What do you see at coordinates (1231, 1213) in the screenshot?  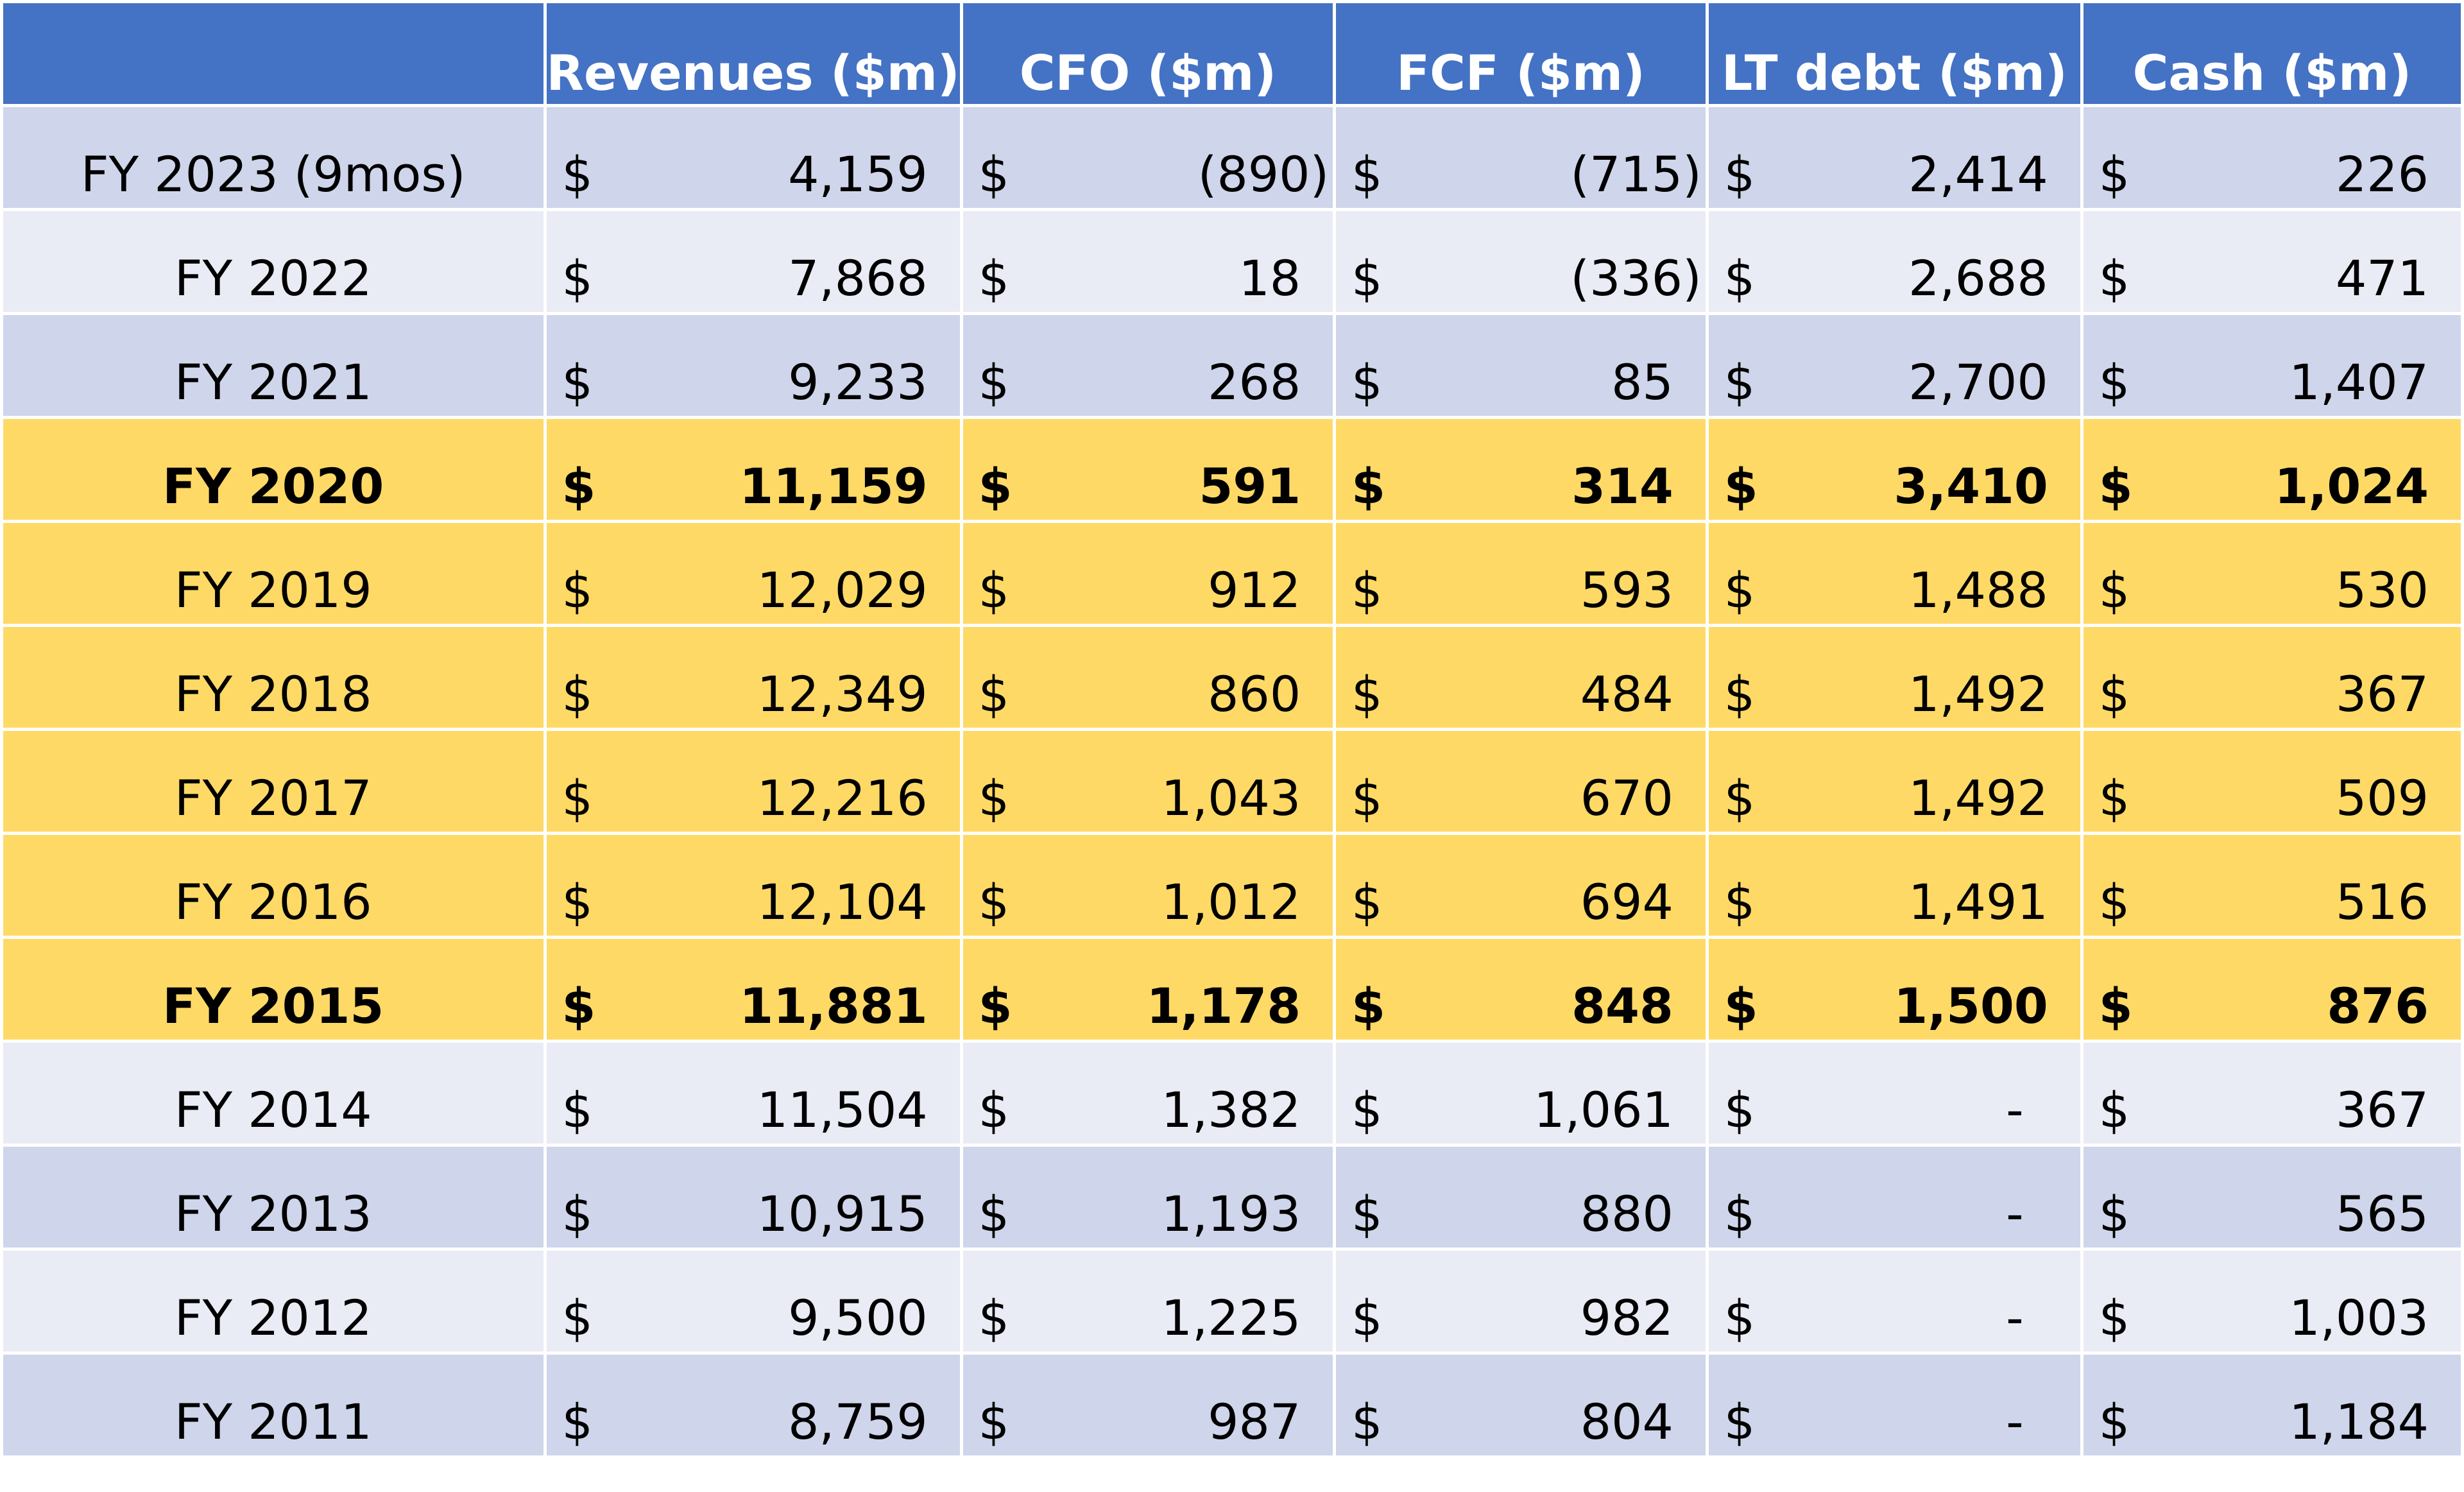 I see `cell-value: 1,193` at bounding box center [1231, 1213].